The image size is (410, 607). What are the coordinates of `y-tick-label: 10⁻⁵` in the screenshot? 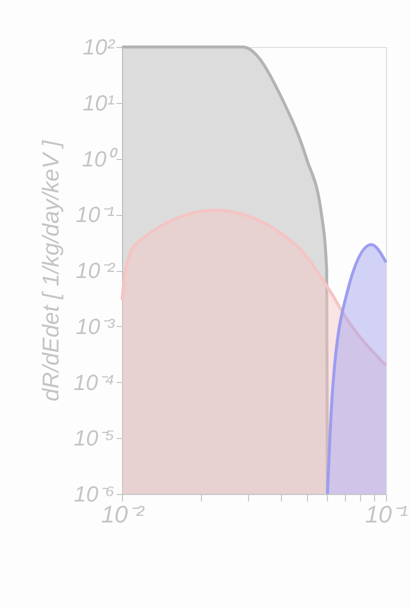 It's located at (94, 438).